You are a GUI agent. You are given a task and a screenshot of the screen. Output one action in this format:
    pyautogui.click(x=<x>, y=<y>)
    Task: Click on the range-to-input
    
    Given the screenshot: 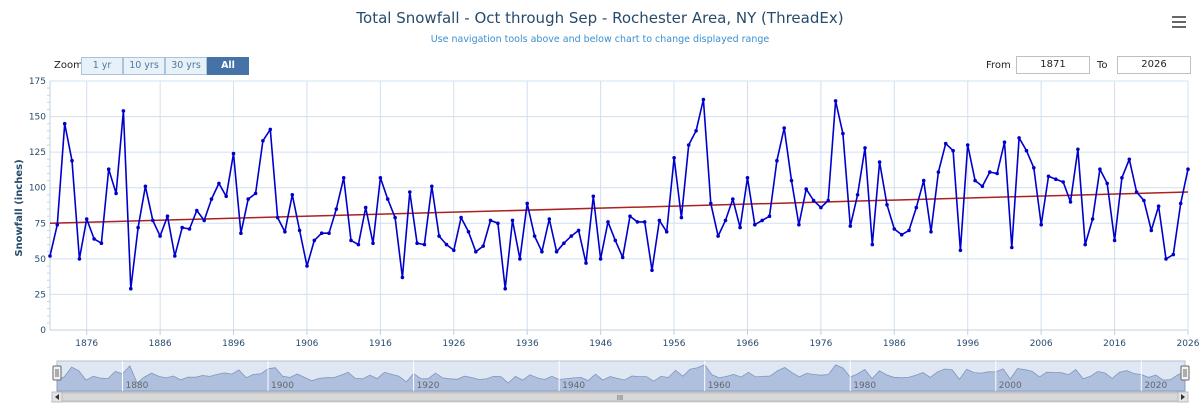 What is the action you would take?
    pyautogui.click(x=1154, y=65)
    